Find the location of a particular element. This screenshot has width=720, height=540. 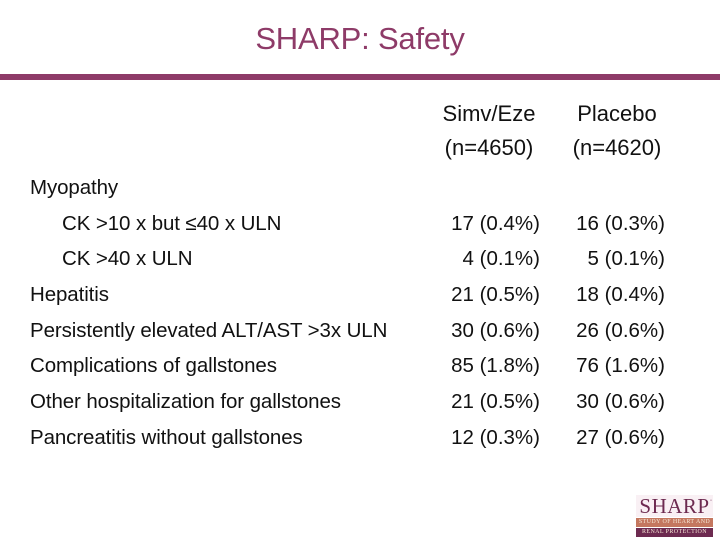

row-label: Myopathy is located at coordinates (74, 187).